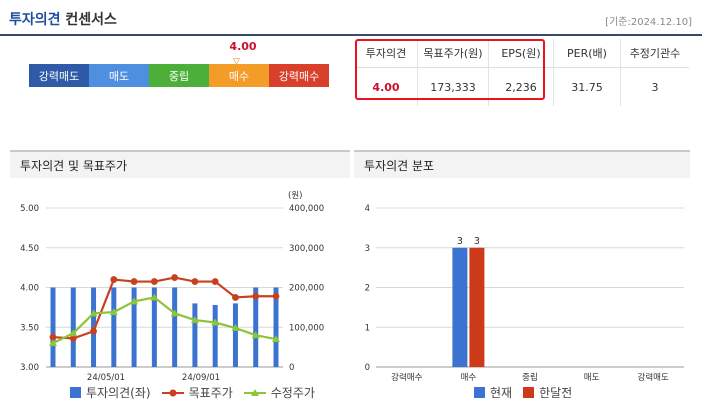  Describe the element at coordinates (306, 249) in the screenshot. I see `y-right-tick: 300,000` at that location.